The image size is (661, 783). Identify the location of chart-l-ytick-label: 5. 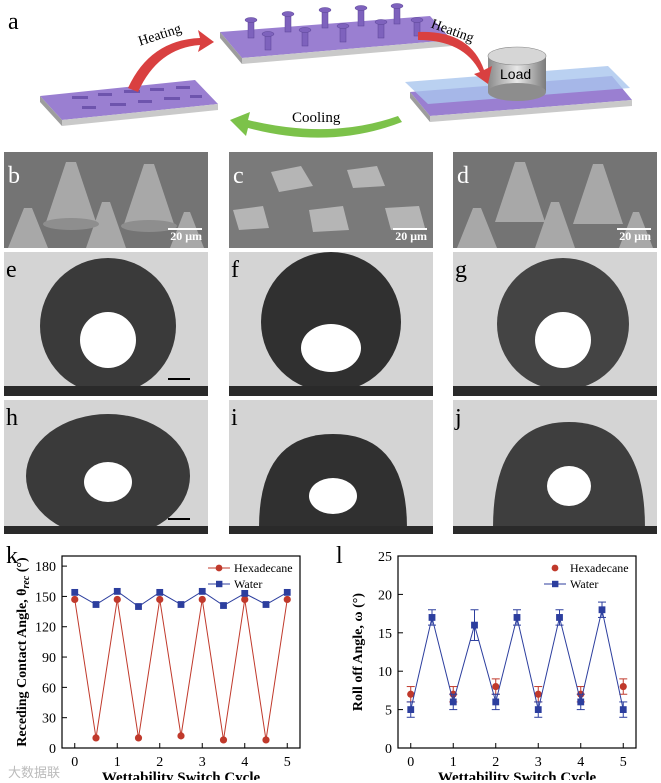
(388, 711).